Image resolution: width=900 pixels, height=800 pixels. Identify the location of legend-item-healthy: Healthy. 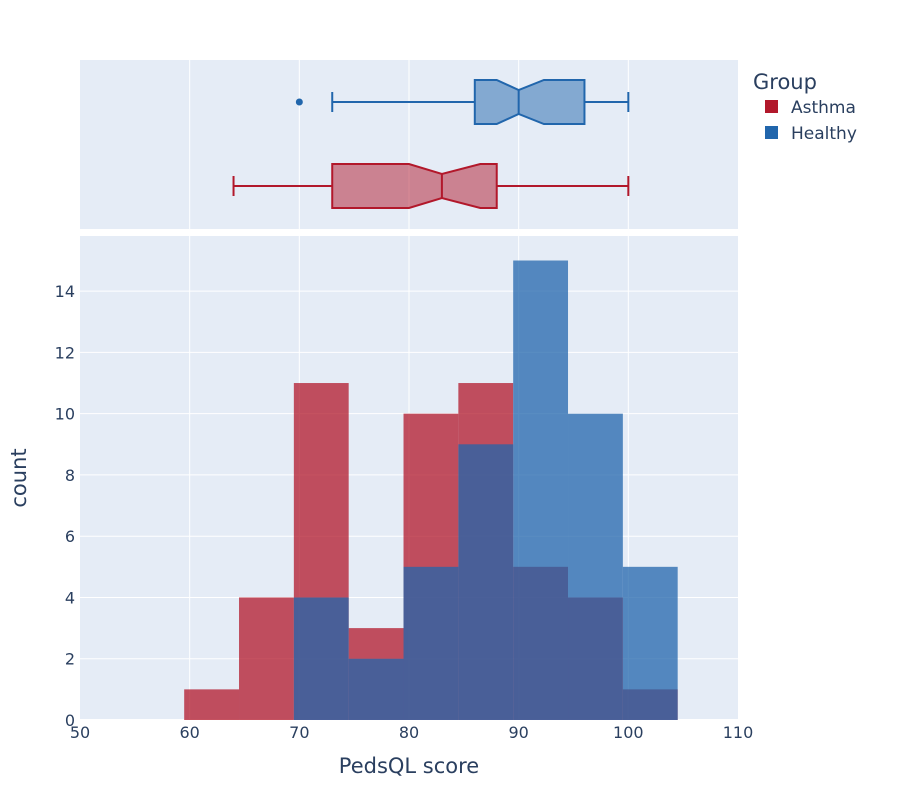
(811, 134).